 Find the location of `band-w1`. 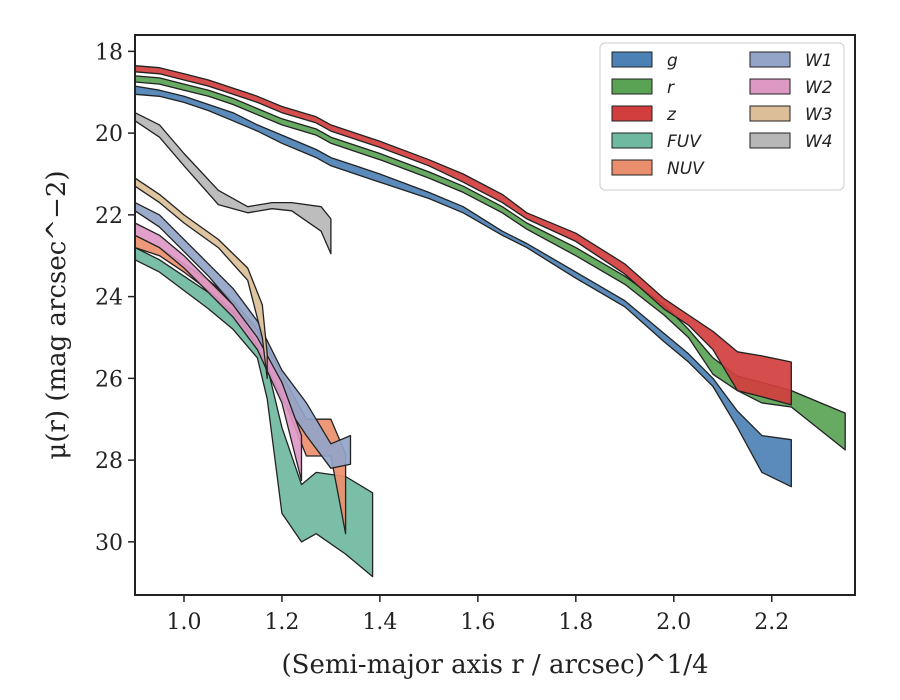

band-w1 is located at coordinates (243, 335).